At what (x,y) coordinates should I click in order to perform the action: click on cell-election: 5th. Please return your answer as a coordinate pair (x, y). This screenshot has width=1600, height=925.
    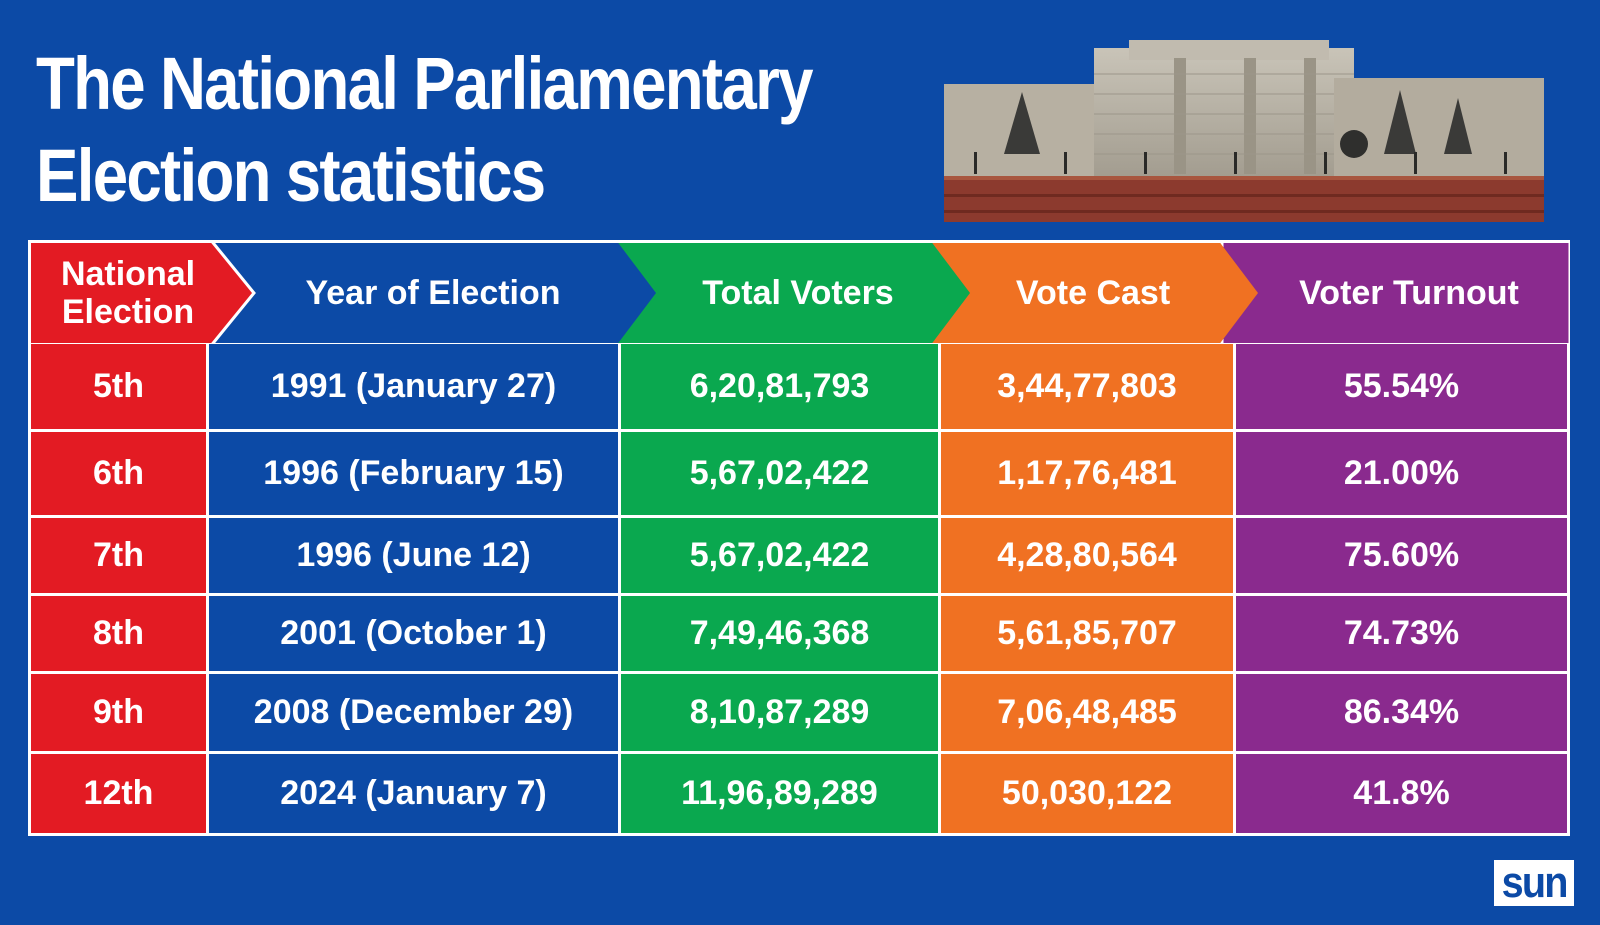
    Looking at the image, I should click on (118, 388).